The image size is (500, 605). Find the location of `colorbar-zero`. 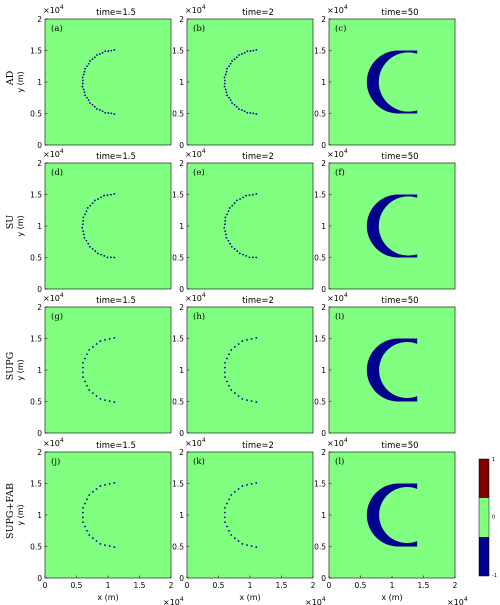

colorbar-zero is located at coordinates (484, 517).